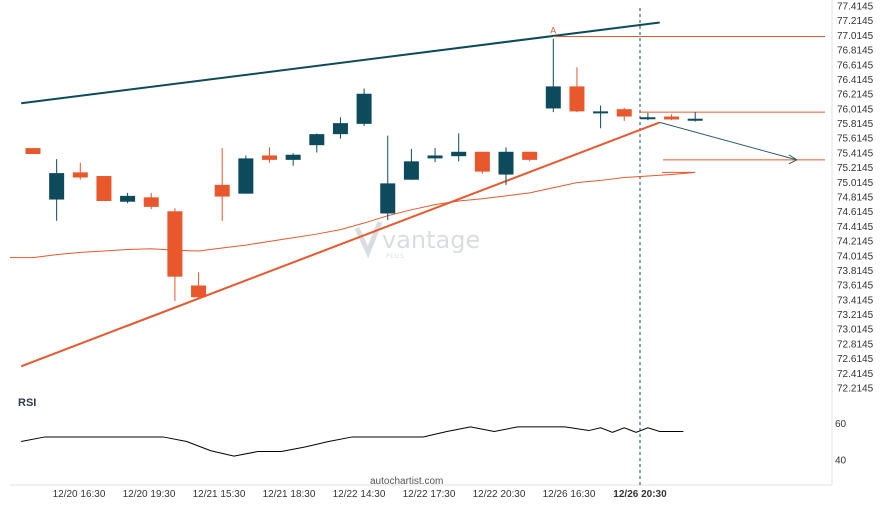 This screenshot has width=887, height=505. I want to click on price-tick-label: 74.0145, so click(855, 256).